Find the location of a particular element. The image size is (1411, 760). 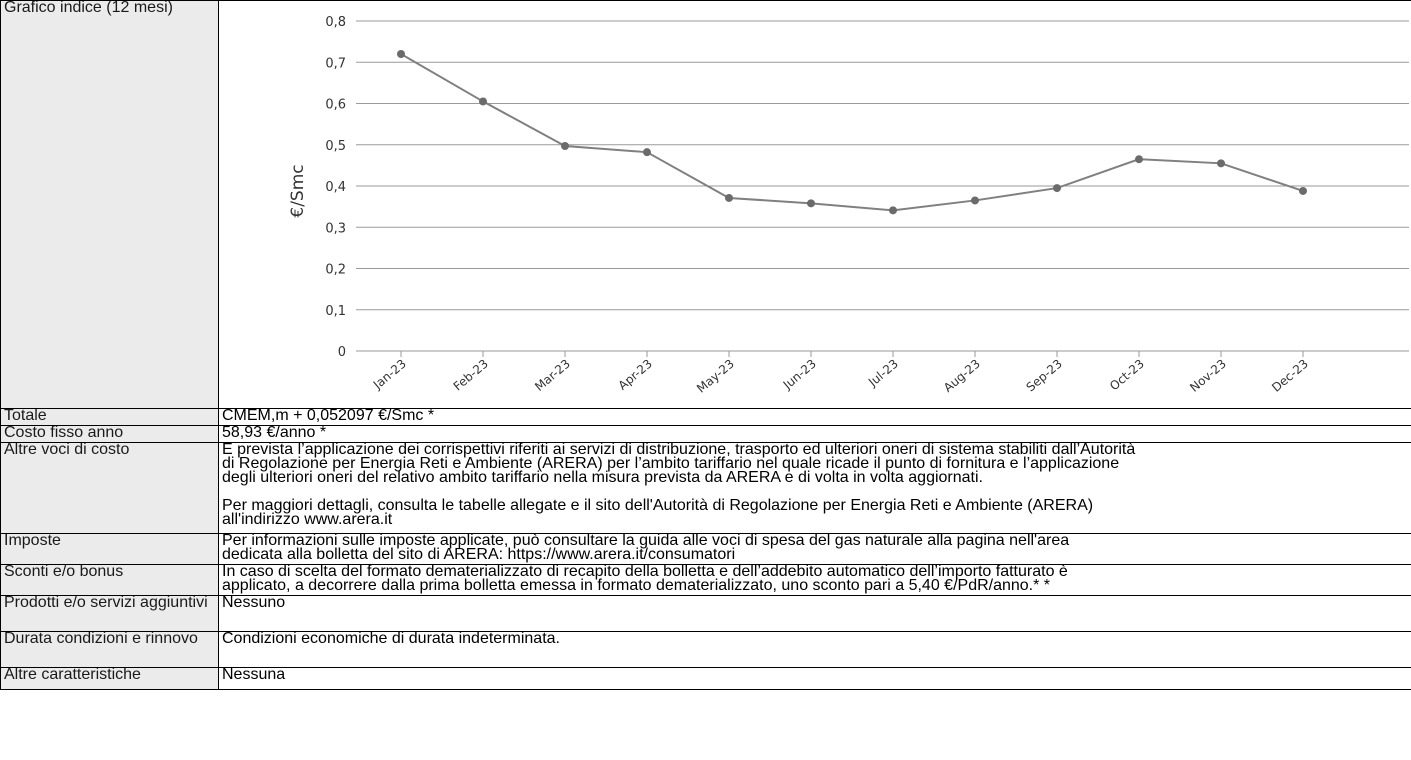

row-costo-fisso: Costo fisso anno 58,93 €/anno * is located at coordinates (705, 434).